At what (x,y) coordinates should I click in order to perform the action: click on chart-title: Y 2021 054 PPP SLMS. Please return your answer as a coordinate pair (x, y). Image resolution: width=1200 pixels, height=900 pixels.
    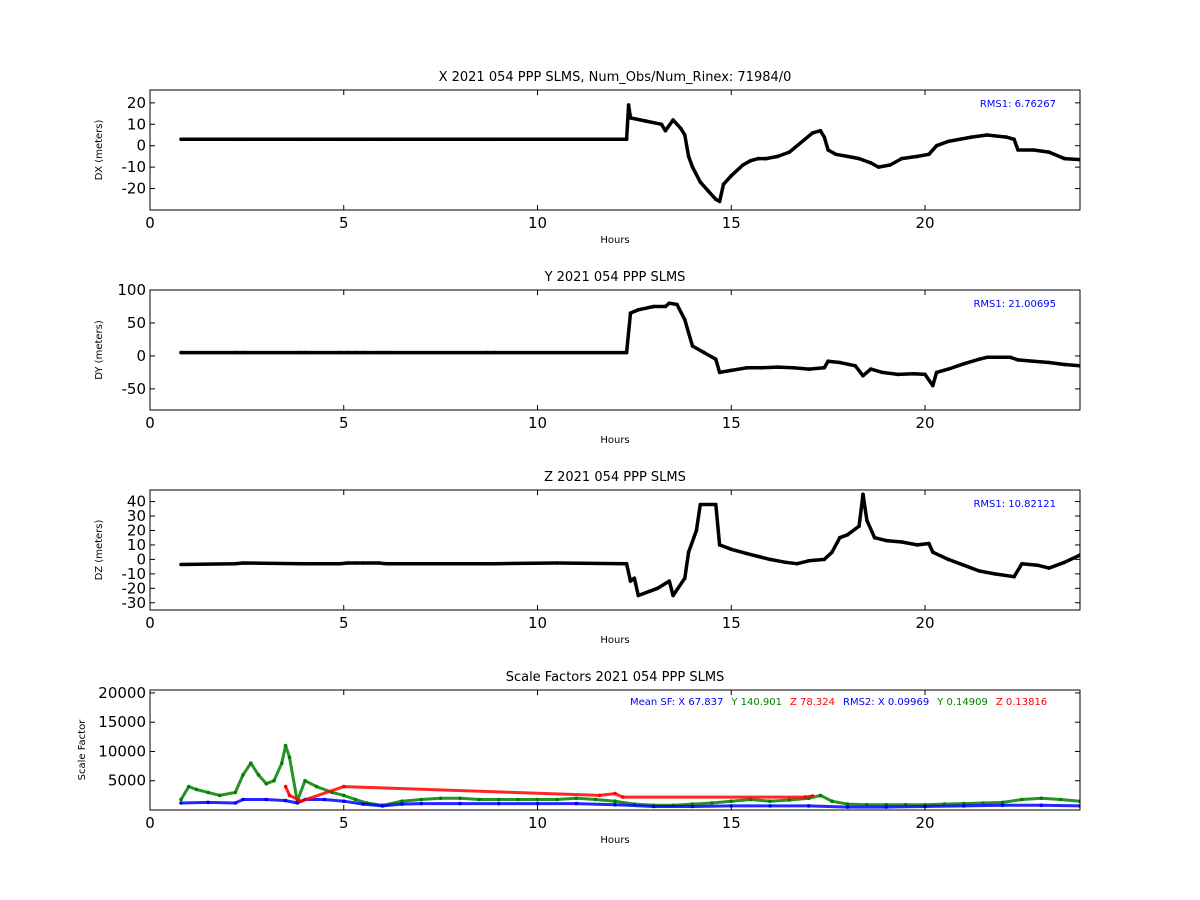
    Looking at the image, I should click on (615, 277).